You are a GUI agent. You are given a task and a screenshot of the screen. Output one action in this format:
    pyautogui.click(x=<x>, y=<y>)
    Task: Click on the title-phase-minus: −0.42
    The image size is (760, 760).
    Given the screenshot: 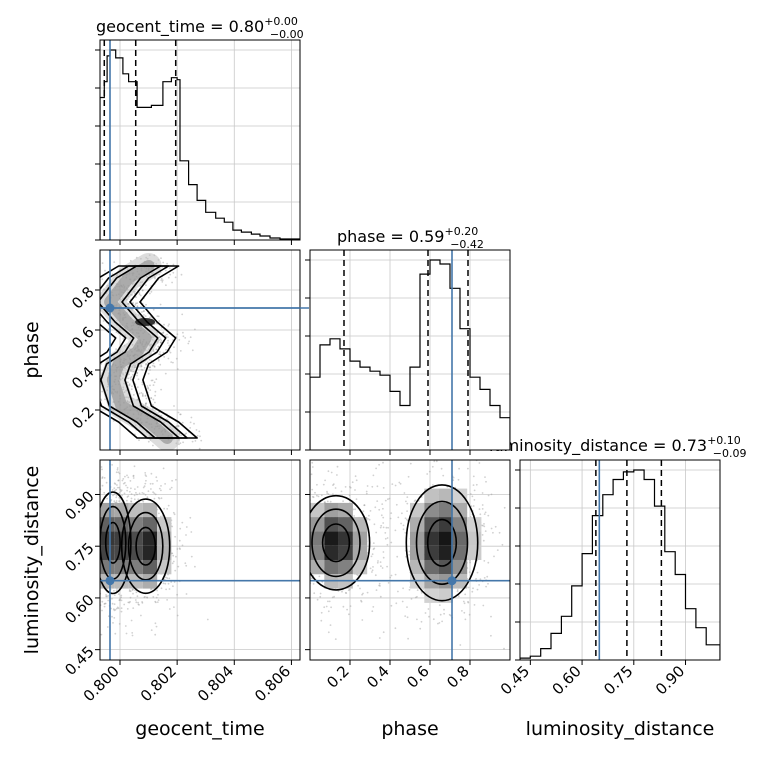 What is the action you would take?
    pyautogui.click(x=467, y=244)
    